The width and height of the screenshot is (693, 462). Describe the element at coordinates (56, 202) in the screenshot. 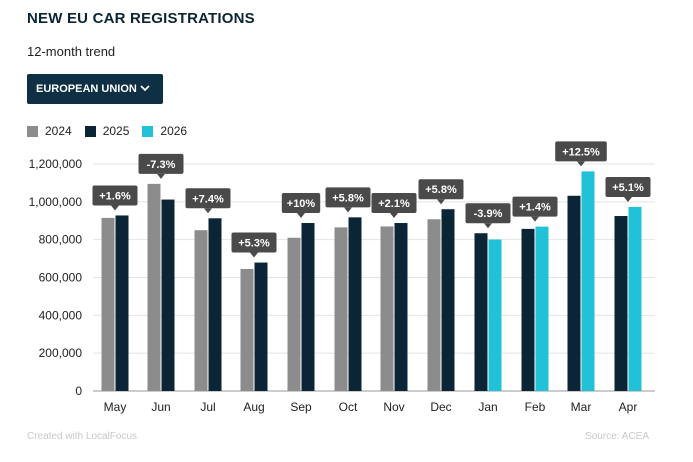

I see `y-tick-label: 1,000,000` at that location.